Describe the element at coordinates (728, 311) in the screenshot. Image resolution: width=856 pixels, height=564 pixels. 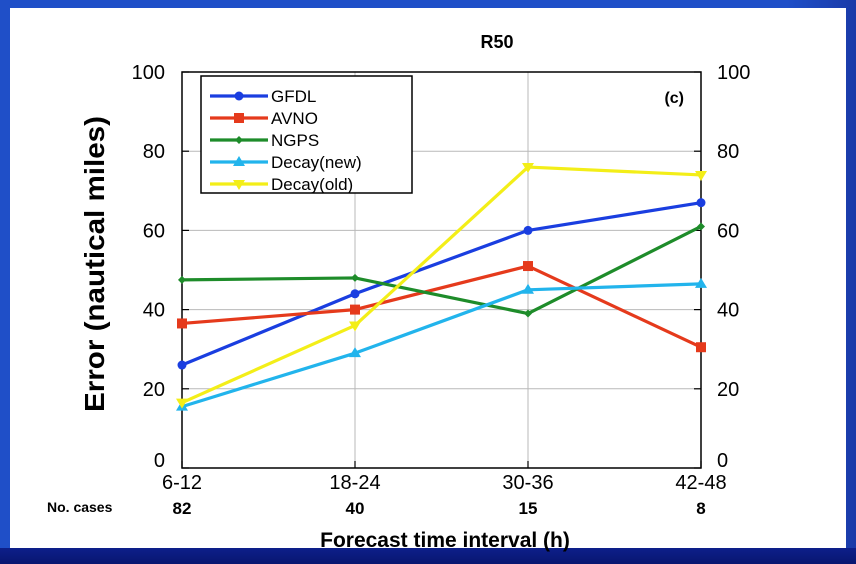
I see `y-tick-label-right: 40` at that location.